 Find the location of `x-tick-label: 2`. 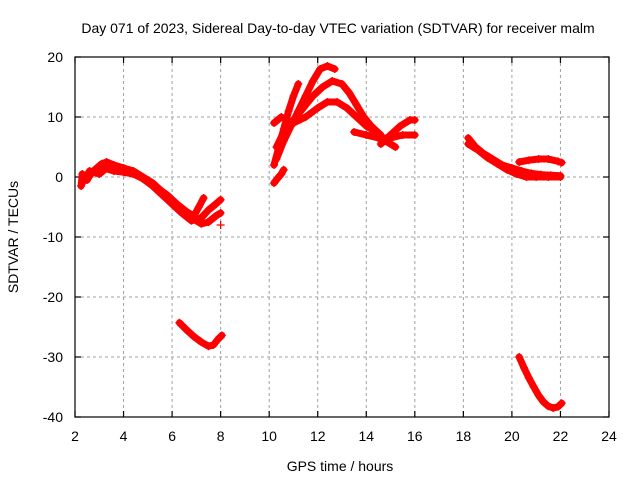

x-tick-label: 2 is located at coordinates (75, 436).